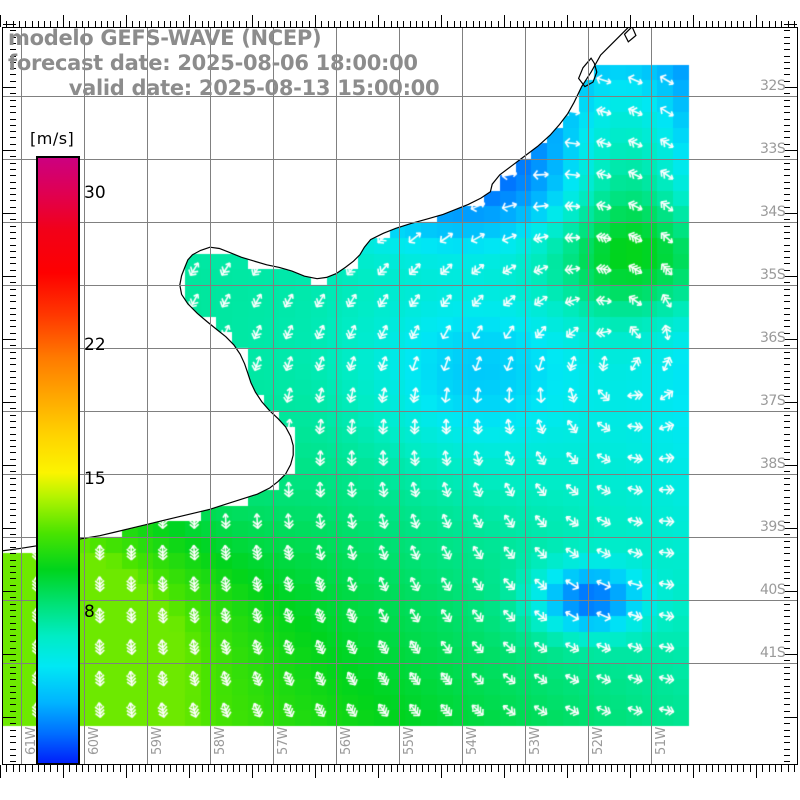 This screenshot has width=800, height=800. Describe the element at coordinates (346, 741) in the screenshot. I see `lon-label-56W: 56W` at that location.